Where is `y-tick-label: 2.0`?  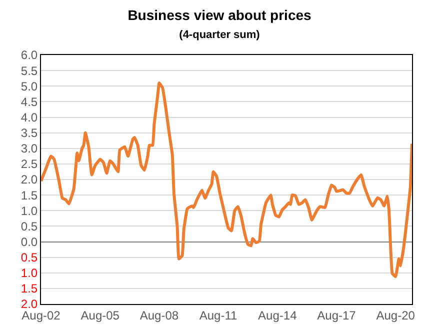 y-tick-label: 2.0 is located at coordinates (29, 179).